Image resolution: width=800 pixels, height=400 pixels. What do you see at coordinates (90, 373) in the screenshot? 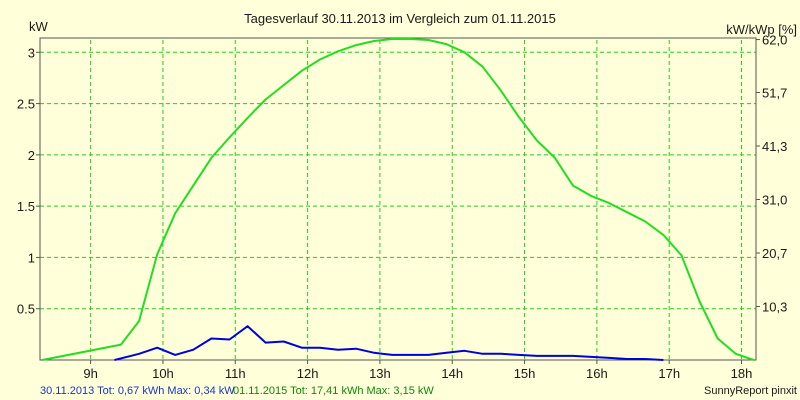
I see `x-tick-label: 9h` at bounding box center [90, 373].